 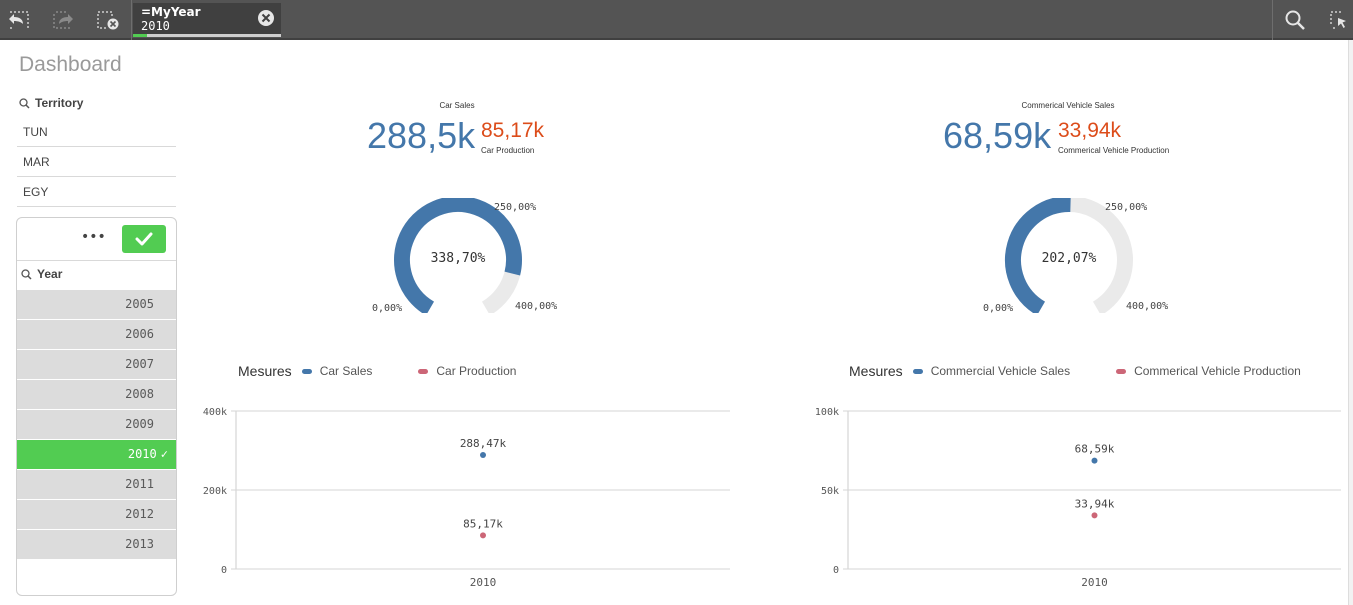 I want to click on confirm-selection-button, so click(x=144, y=239).